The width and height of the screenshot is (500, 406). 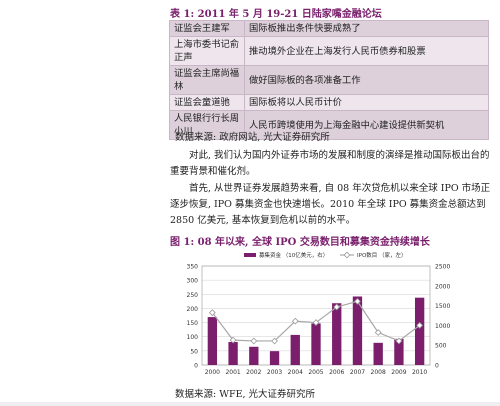 I want to click on table-row: 证监会童道驰 国际板将以人民币计价, so click(x=329, y=102).